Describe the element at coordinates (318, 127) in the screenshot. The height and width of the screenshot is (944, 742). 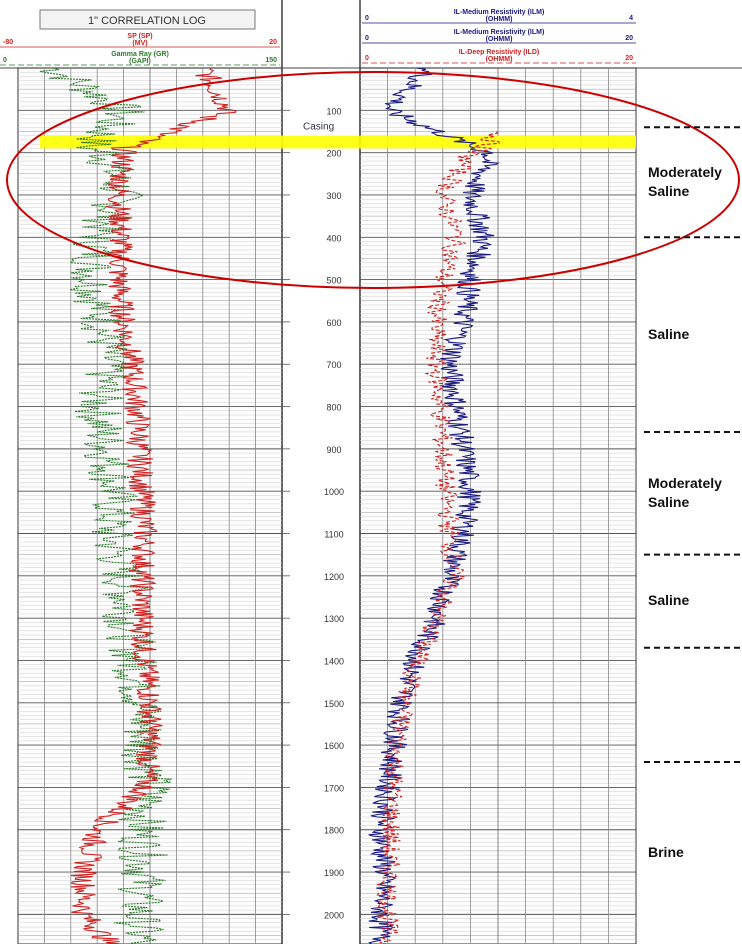
I see `casing-label: Casing` at that location.